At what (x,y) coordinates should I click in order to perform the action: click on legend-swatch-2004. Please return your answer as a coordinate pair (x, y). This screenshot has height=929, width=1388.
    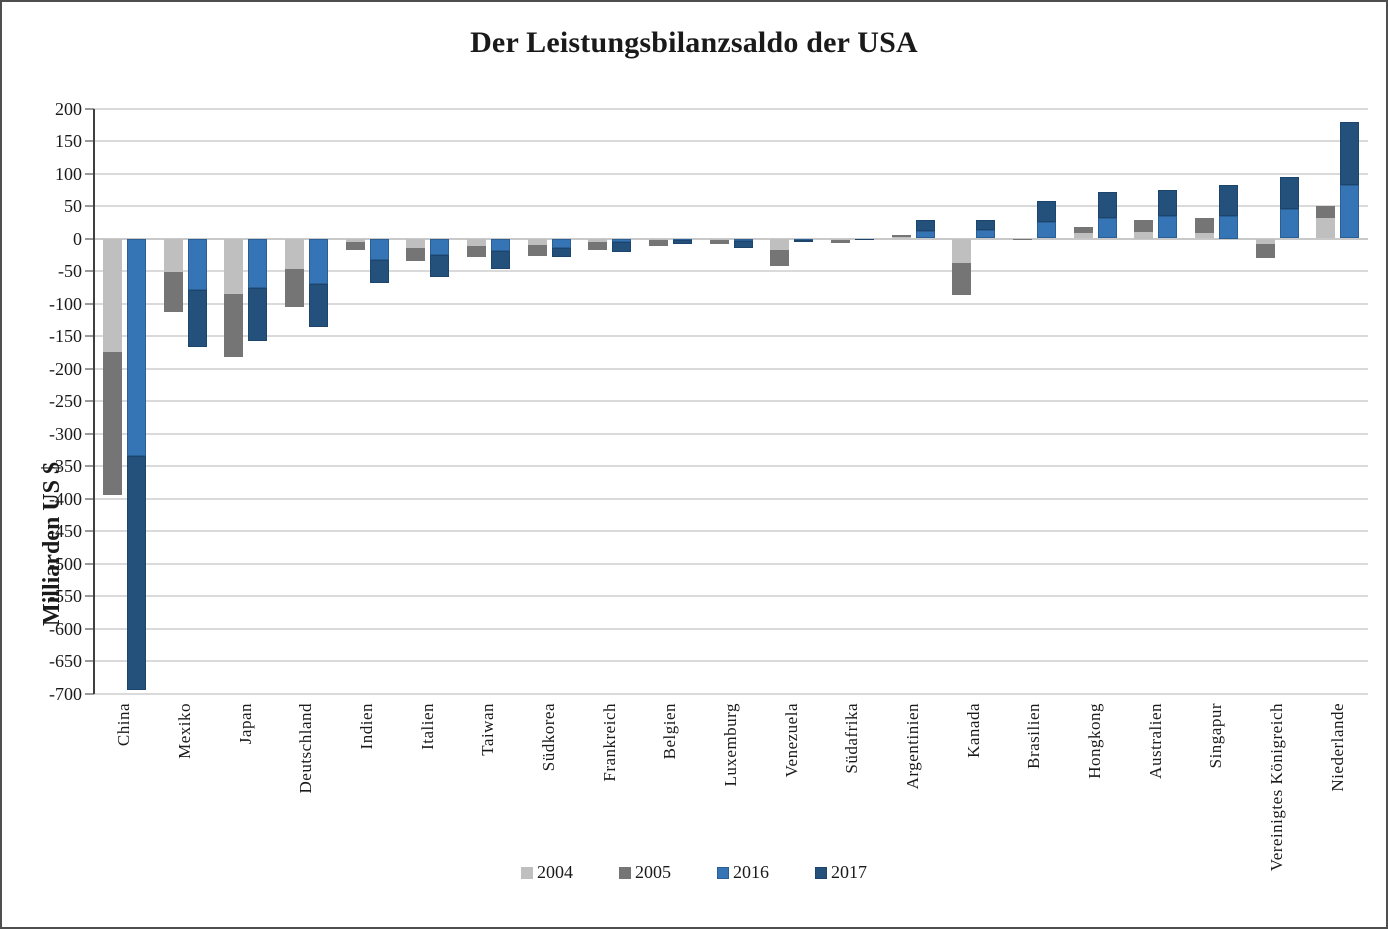
    Looking at the image, I should click on (527, 872).